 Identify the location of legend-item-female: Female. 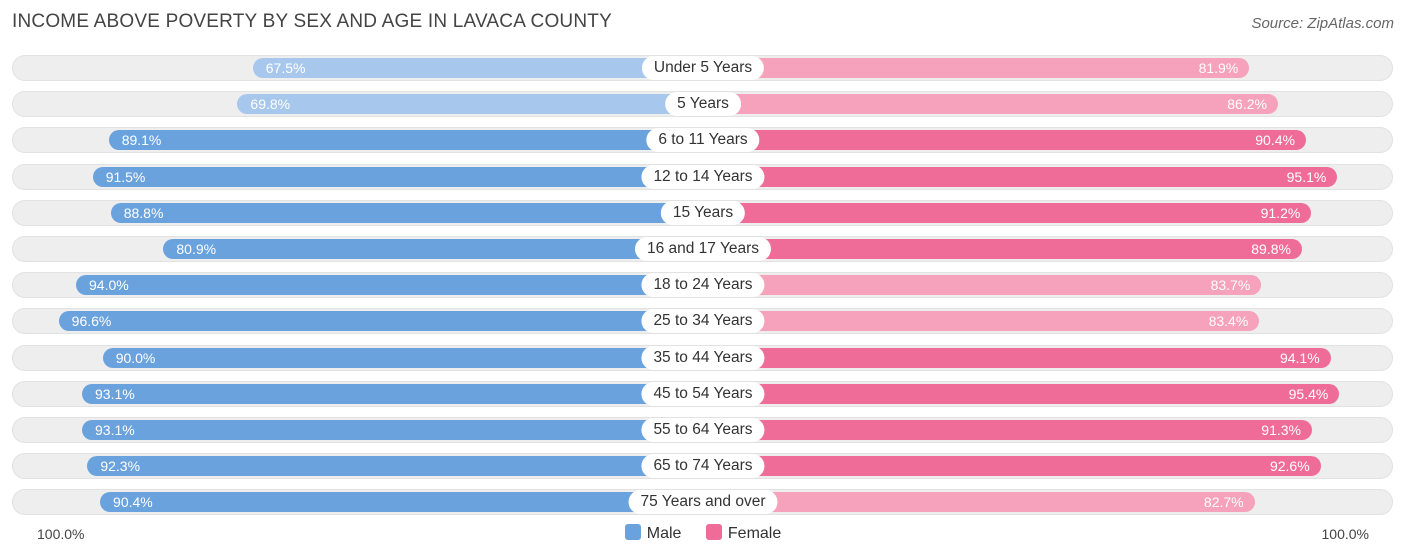
(743, 533).